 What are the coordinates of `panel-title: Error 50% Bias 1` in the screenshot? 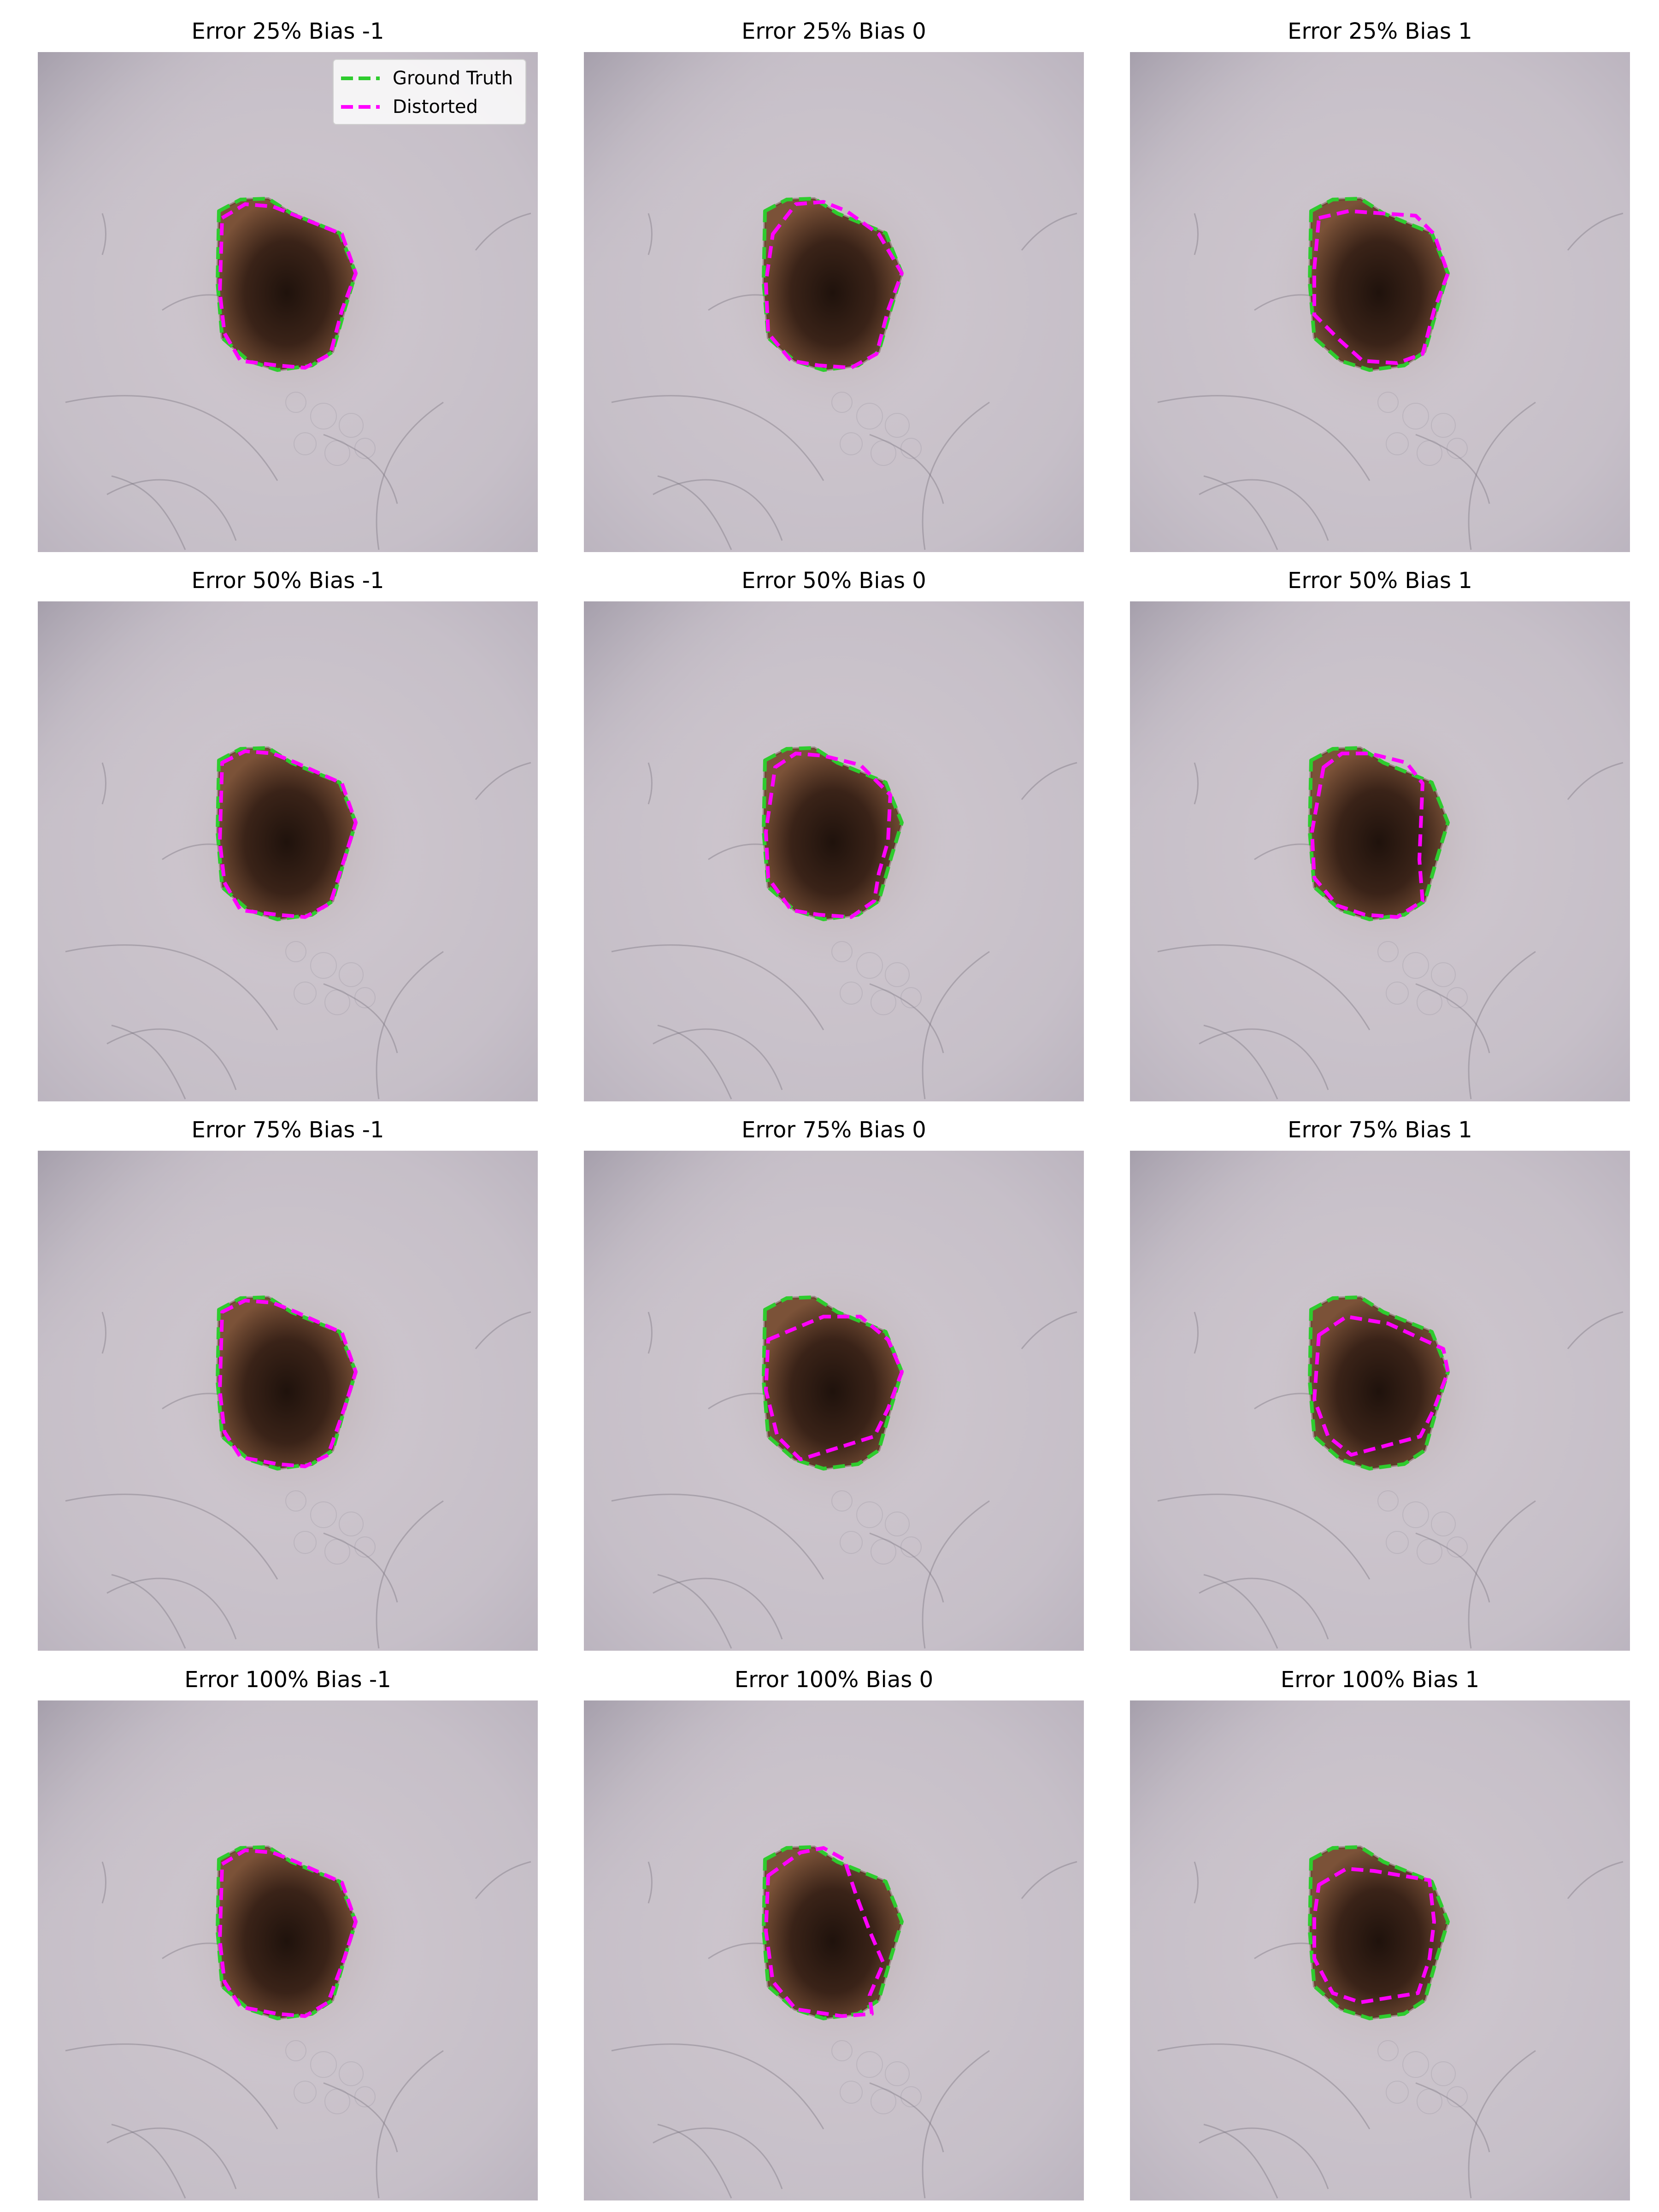 It's located at (1380, 581).